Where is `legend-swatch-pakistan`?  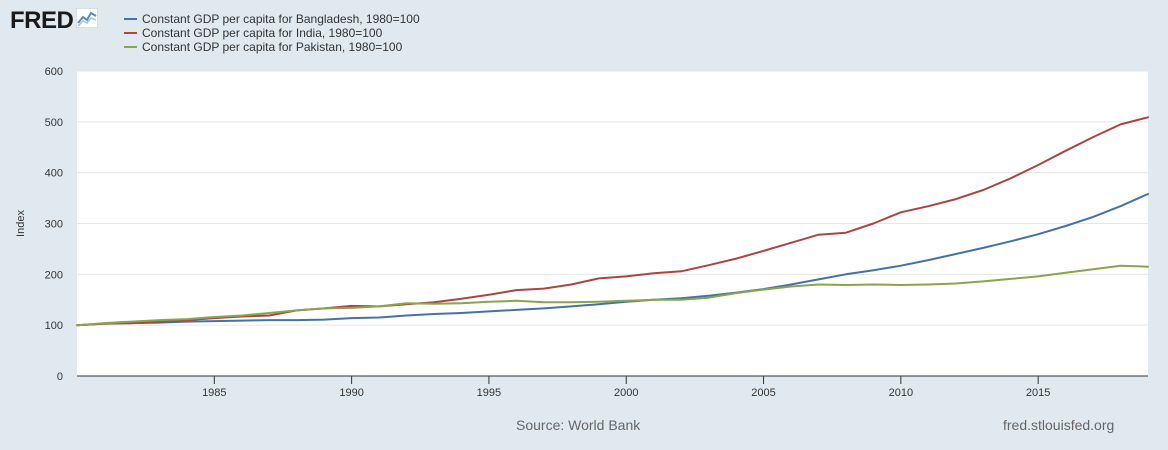
legend-swatch-pakistan is located at coordinates (130, 47).